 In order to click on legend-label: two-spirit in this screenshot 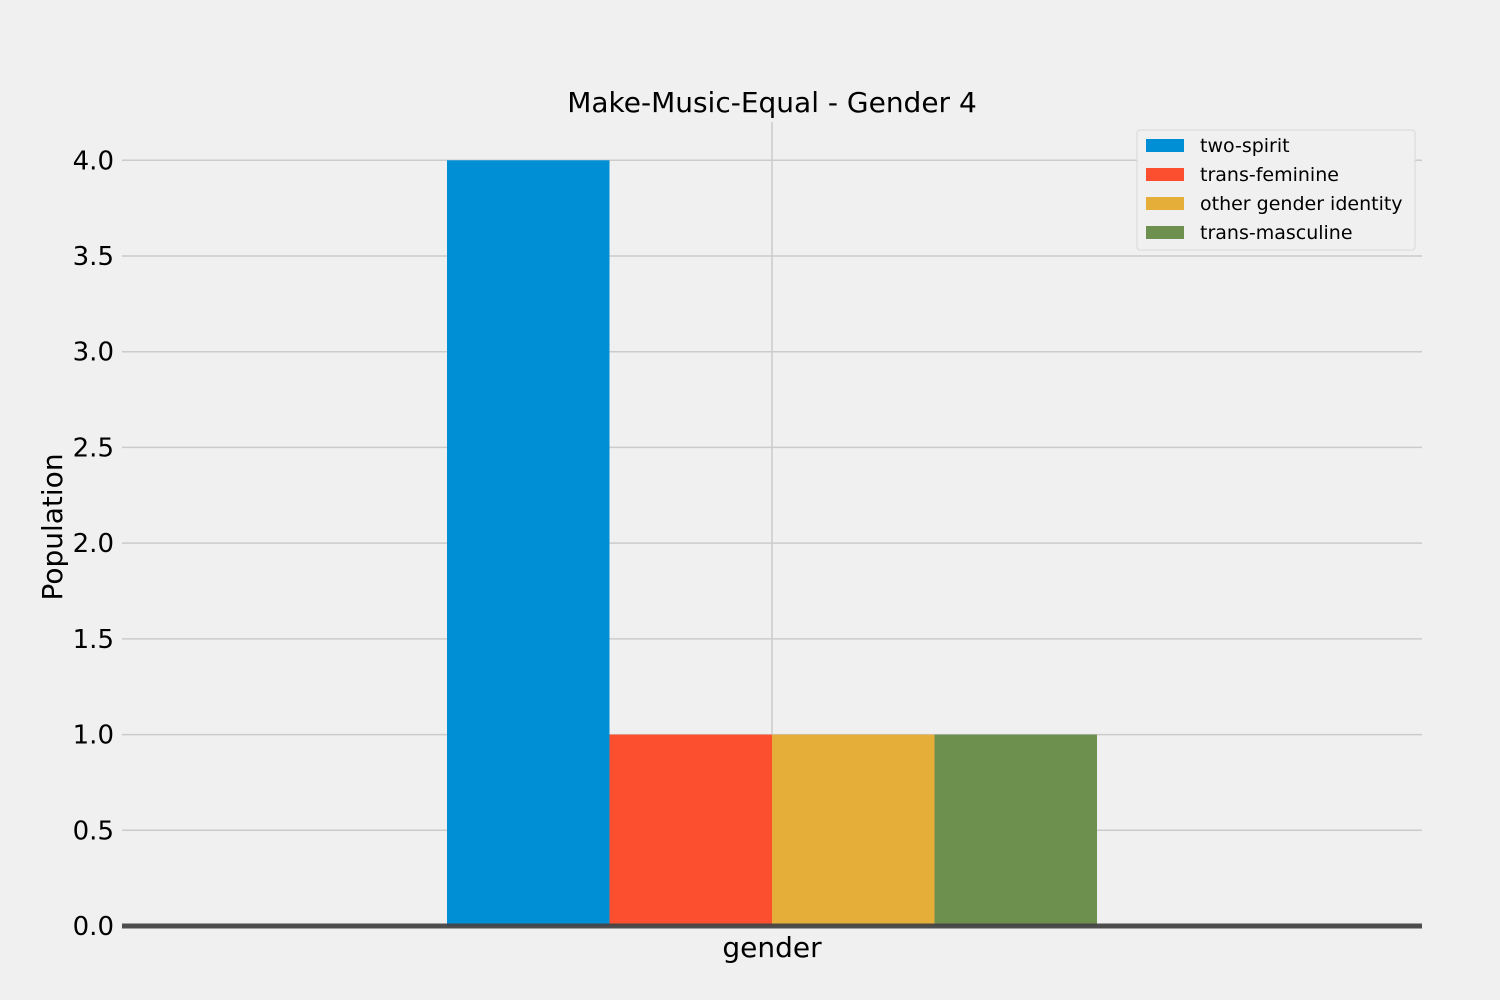, I will do `click(1245, 146)`.